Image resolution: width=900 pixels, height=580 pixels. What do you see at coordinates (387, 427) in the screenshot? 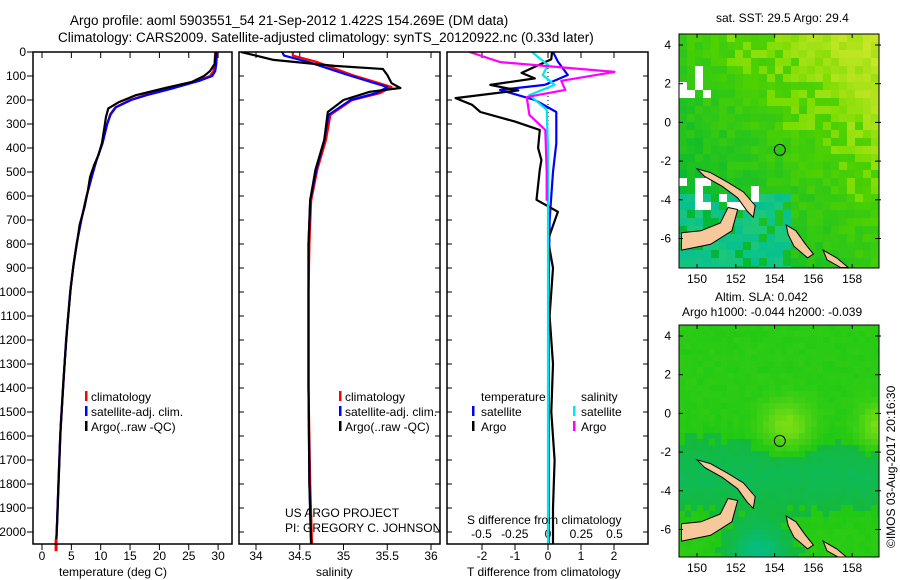
I see `legend-label: Argo(..raw -QC)` at bounding box center [387, 427].